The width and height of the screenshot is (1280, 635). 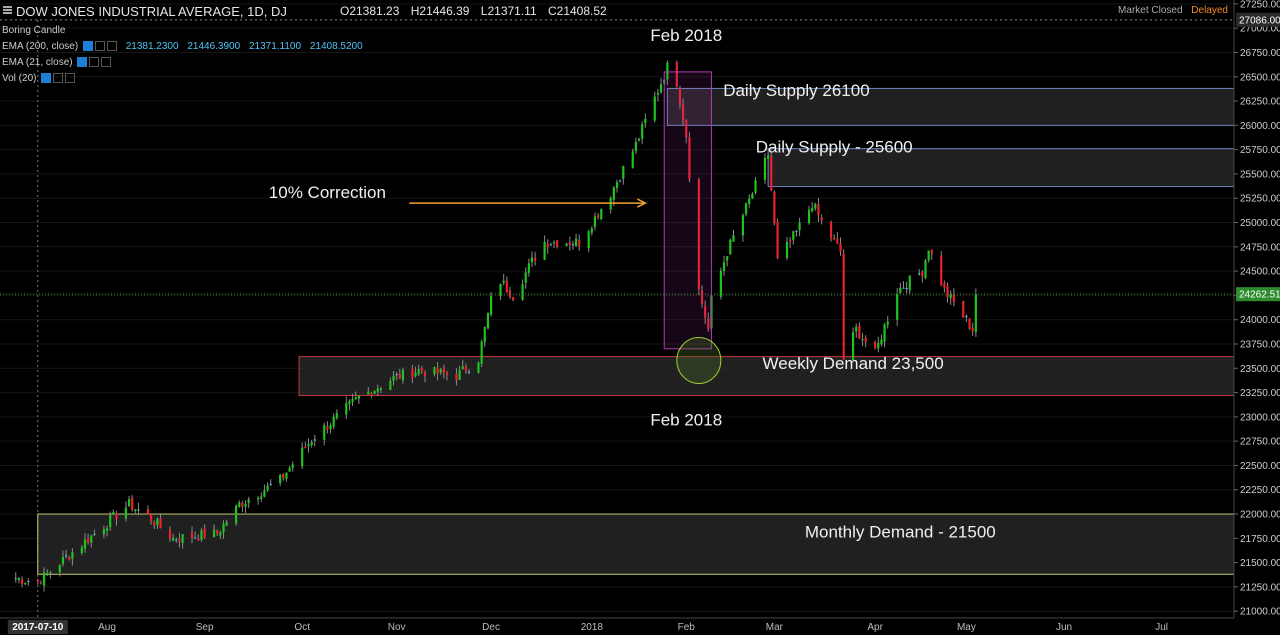 I want to click on price-tick-label: 21000.00, so click(x=1260, y=612).